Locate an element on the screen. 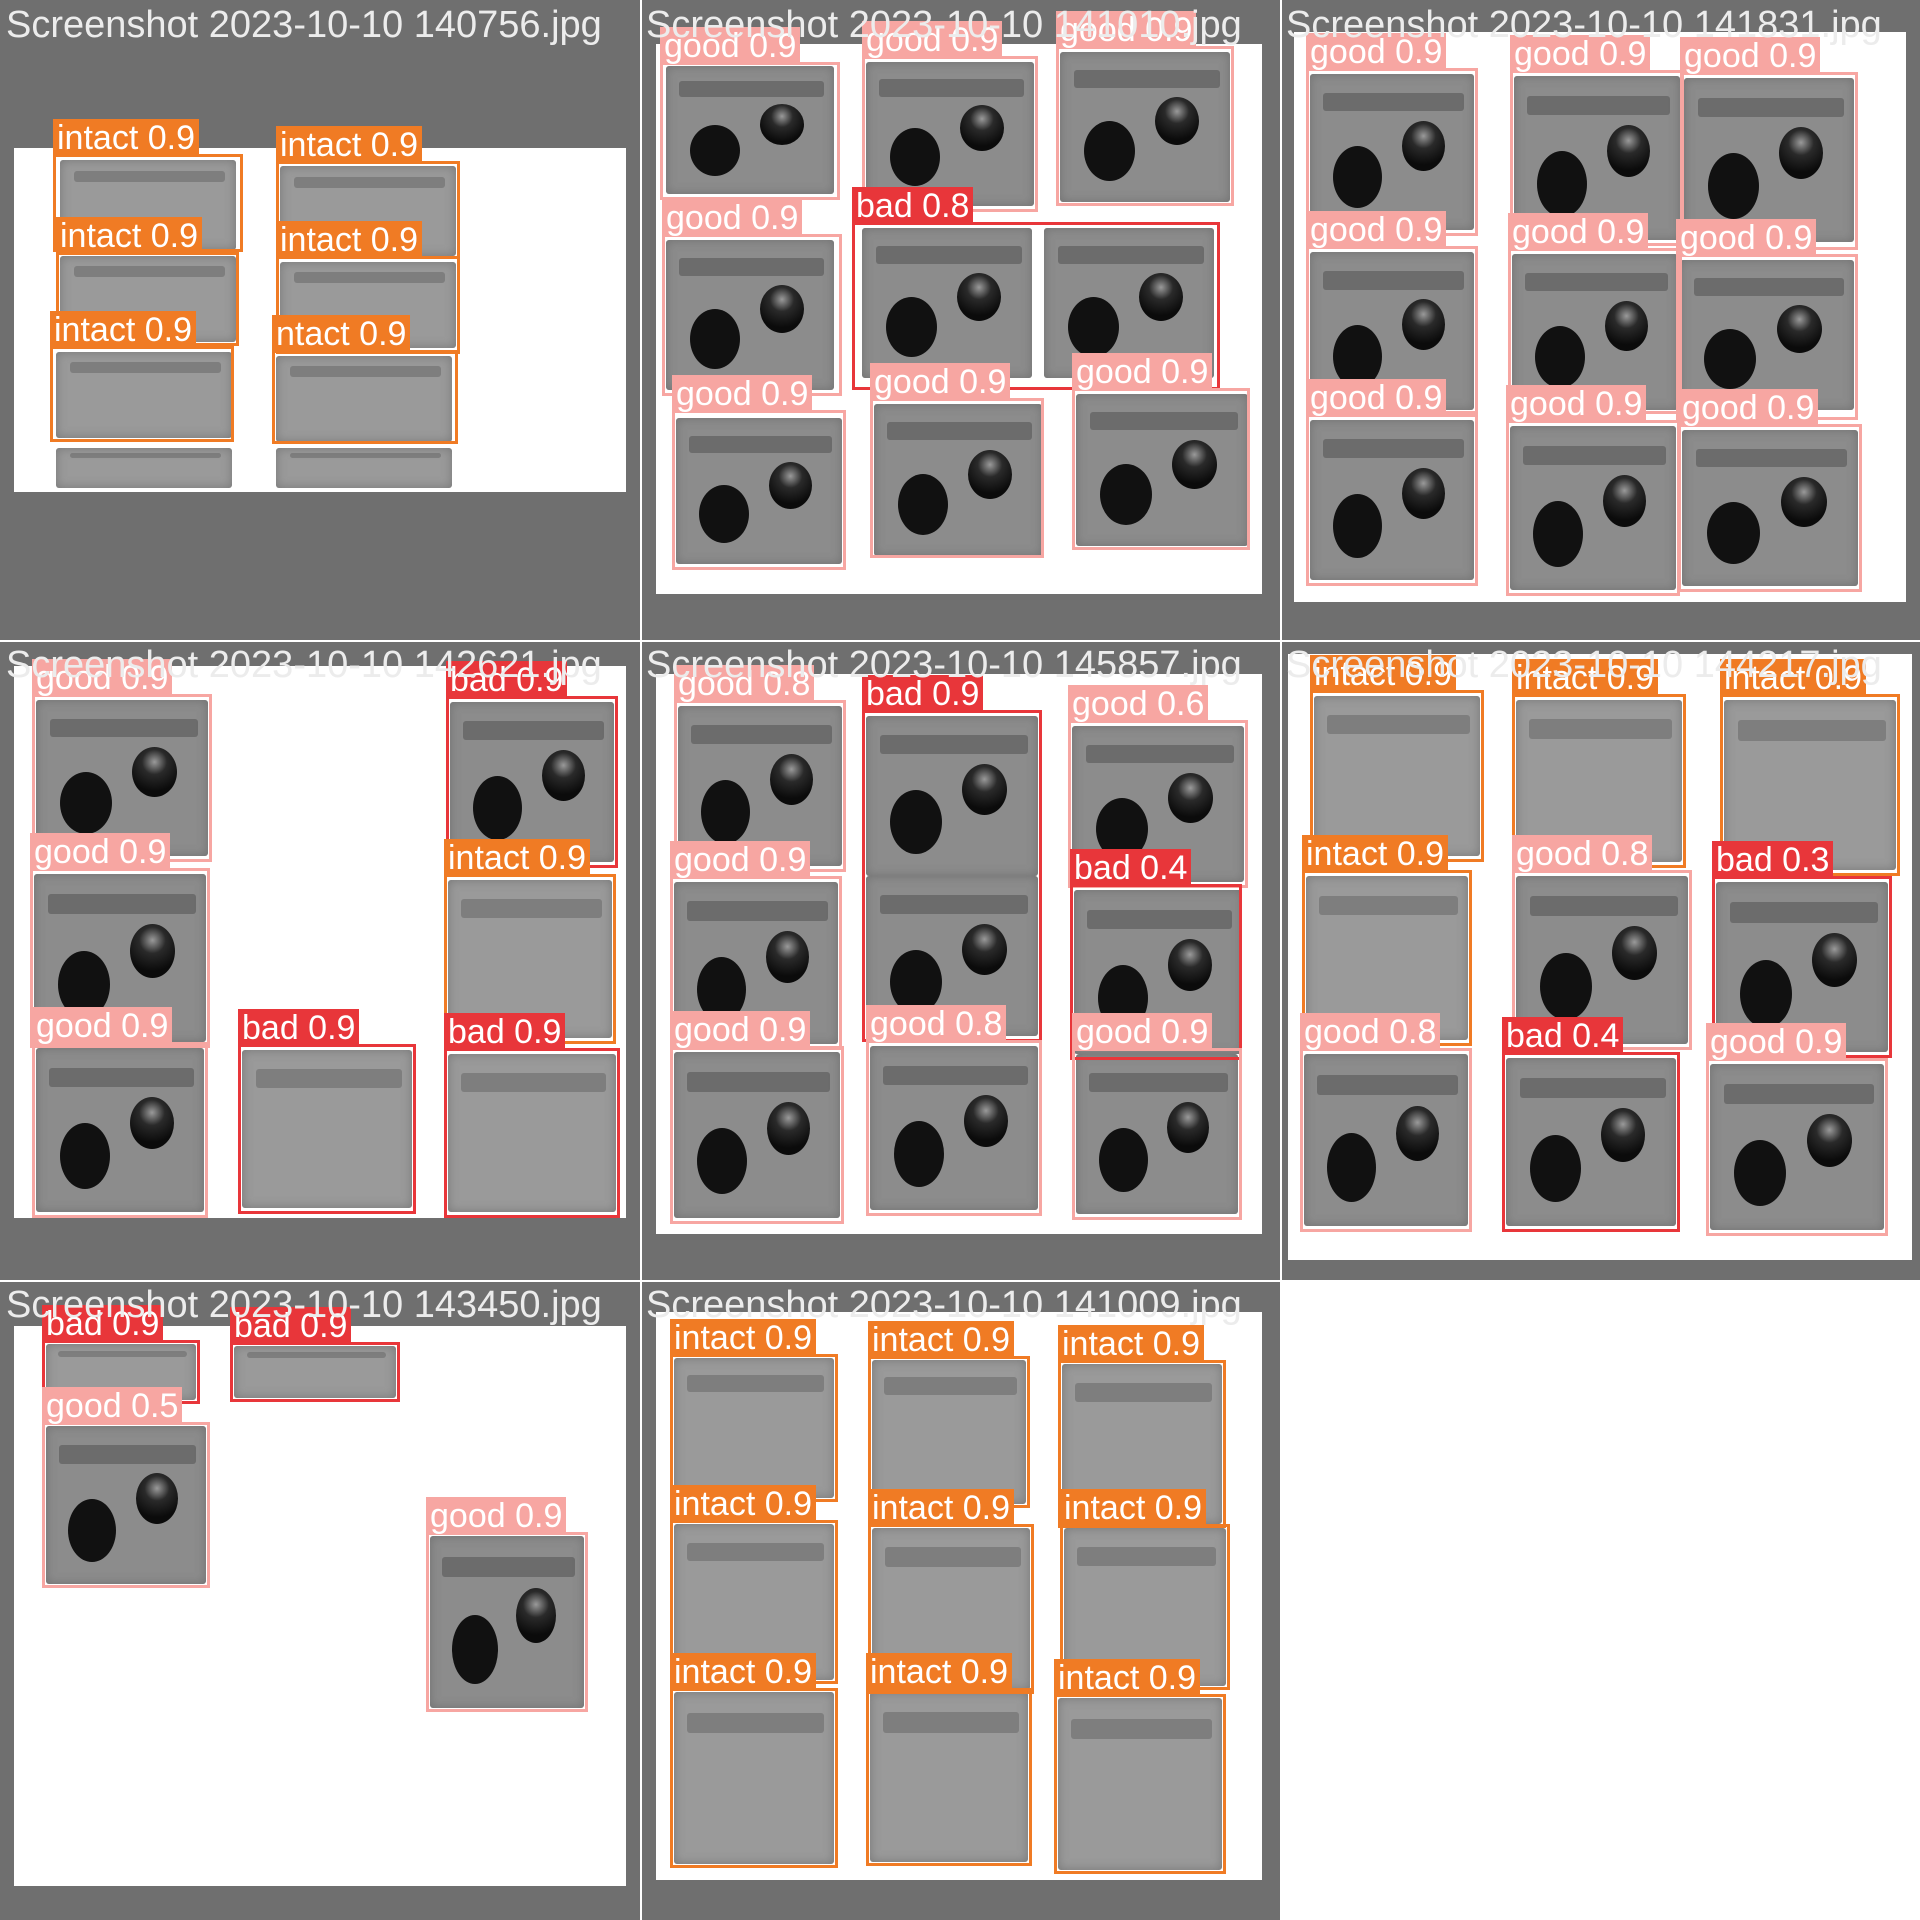  detection-label: bad 0.3 is located at coordinates (1773, 860).